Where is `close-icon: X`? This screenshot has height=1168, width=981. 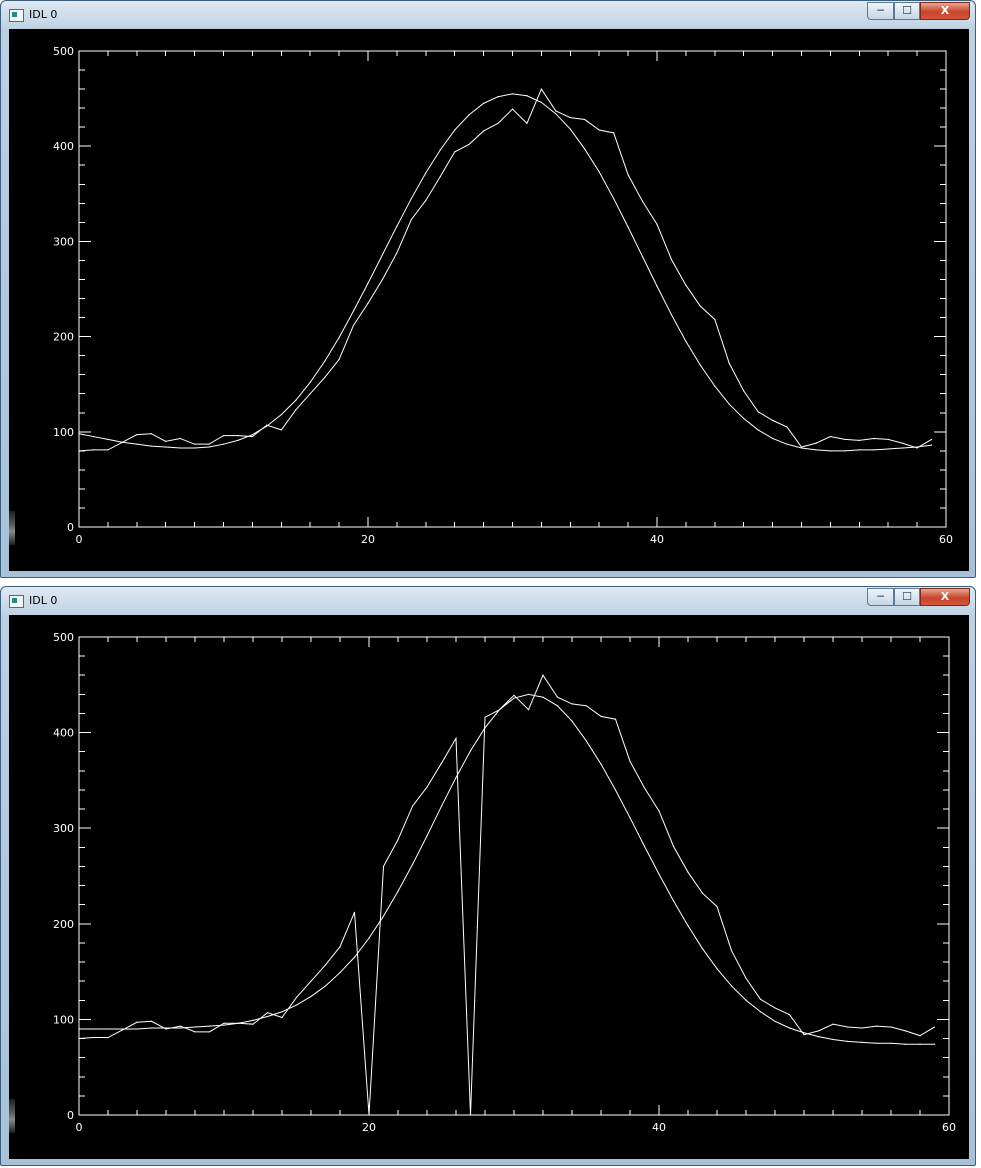 close-icon: X is located at coordinates (945, 596).